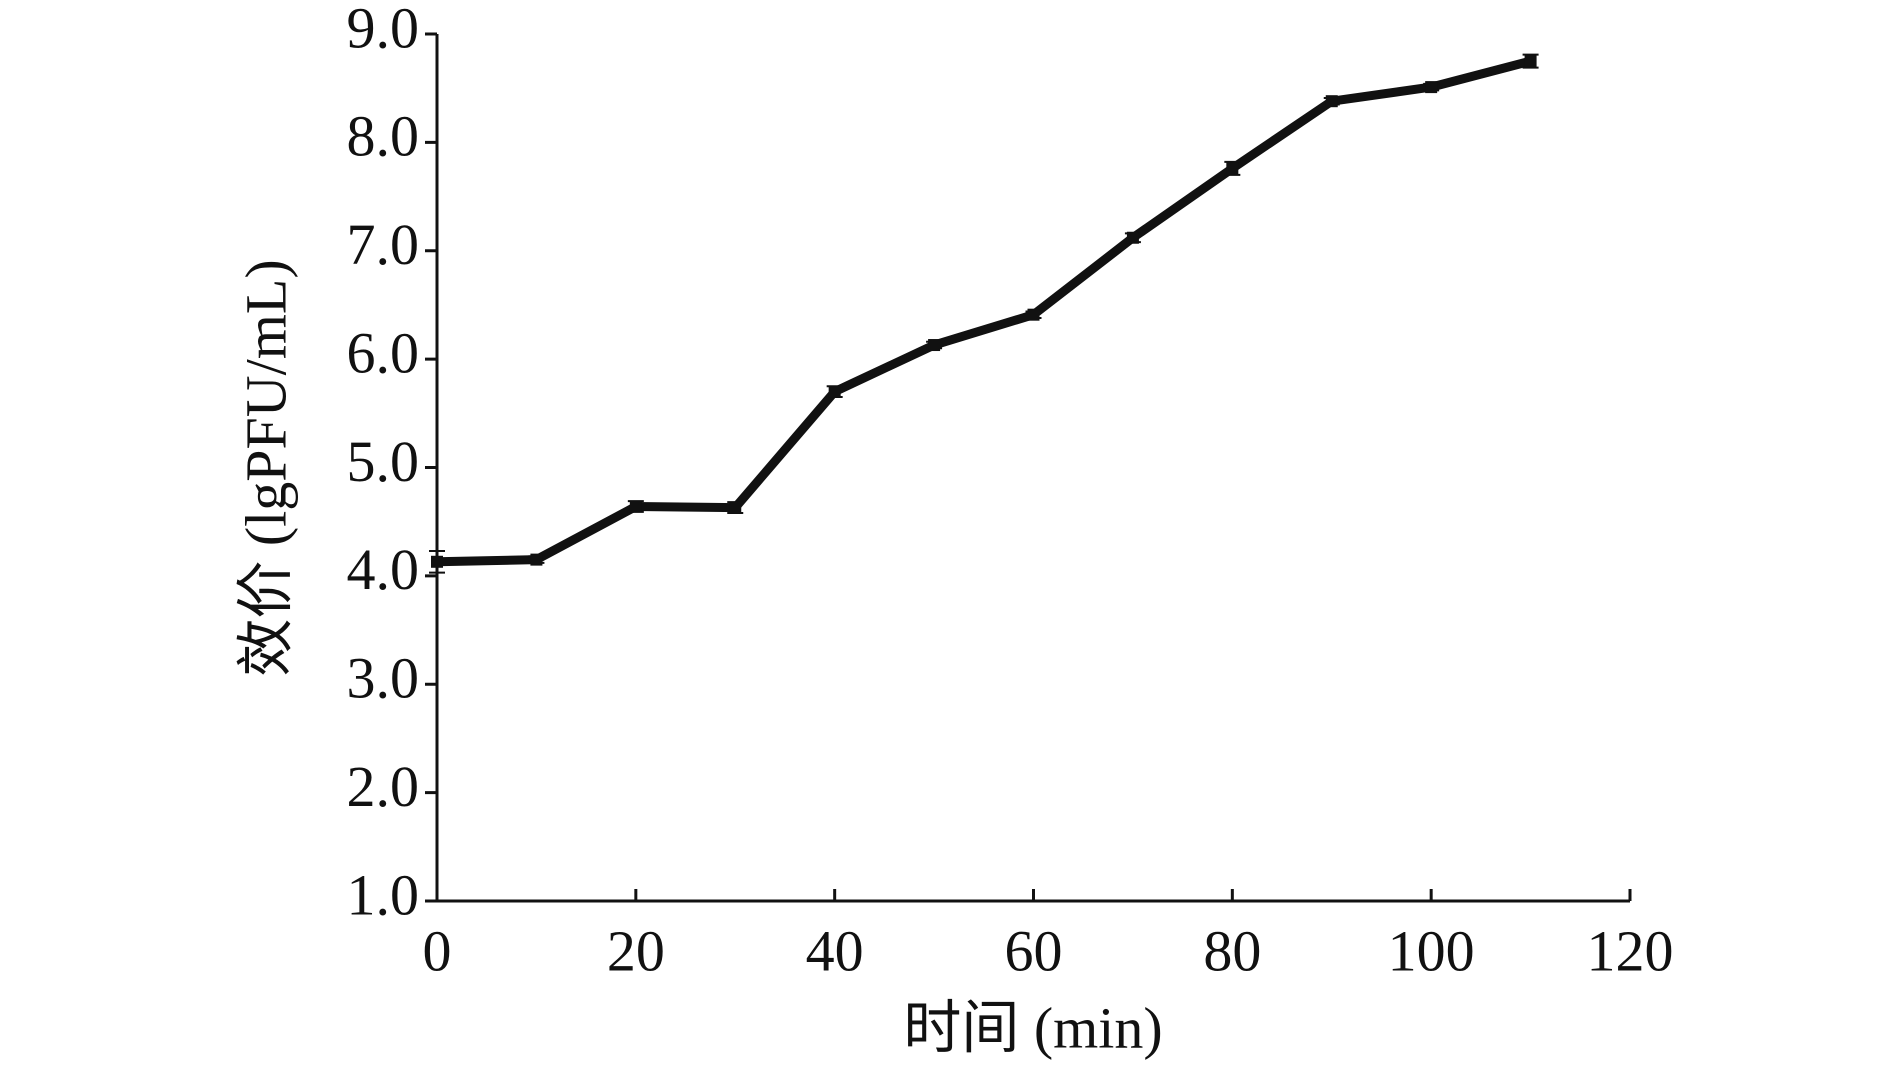 The image size is (1890, 1074). Describe the element at coordinates (835, 950) in the screenshot. I see `x-tick-label: 40` at that location.